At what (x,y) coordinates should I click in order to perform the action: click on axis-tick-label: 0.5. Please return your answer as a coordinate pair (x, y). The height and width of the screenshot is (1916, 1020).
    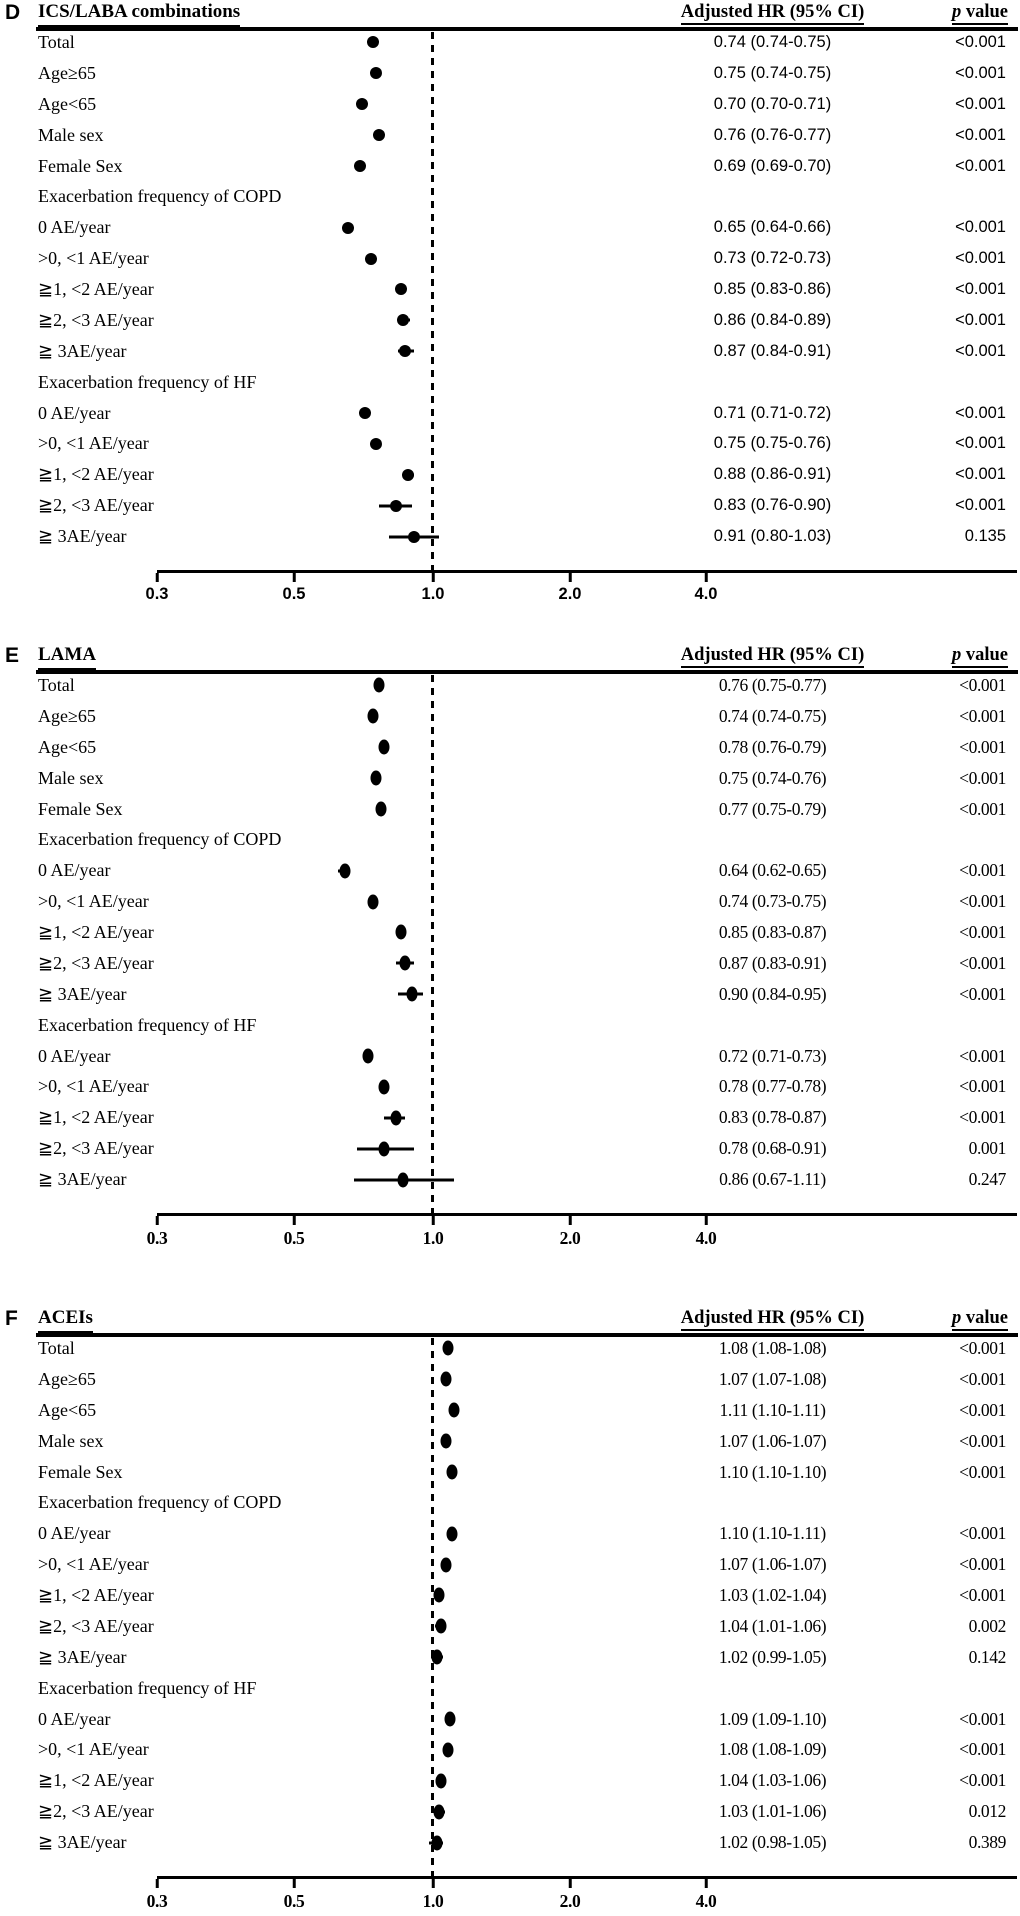
    Looking at the image, I should click on (294, 1238).